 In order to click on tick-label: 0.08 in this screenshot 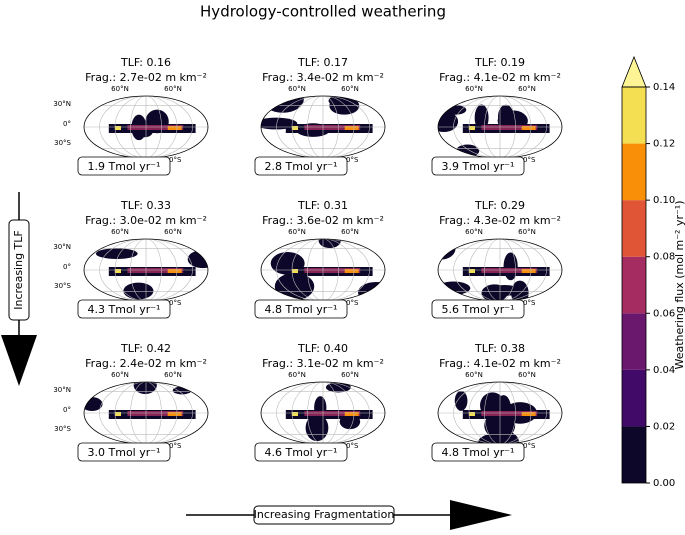, I will do `click(664, 257)`.